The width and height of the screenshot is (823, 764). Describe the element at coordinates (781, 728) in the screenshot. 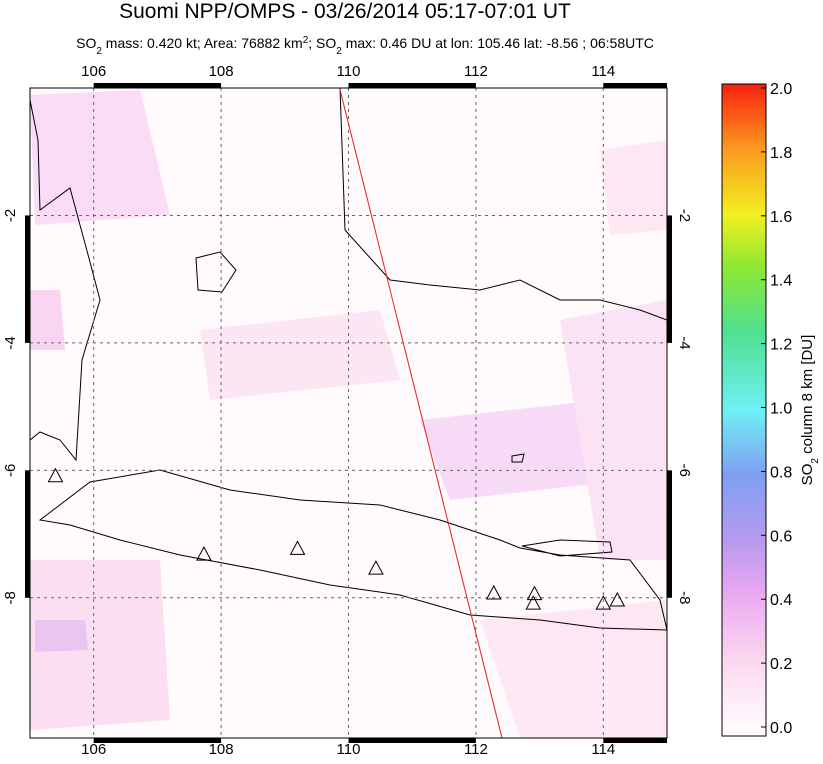

I see `colorbar-tick-label: 0.0` at that location.